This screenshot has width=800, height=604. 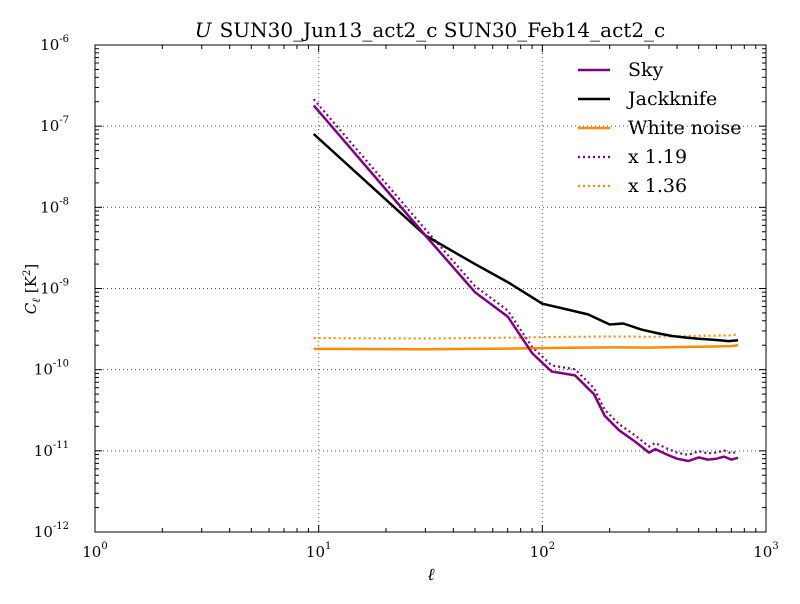 What do you see at coordinates (31, 284) in the screenshot?
I see `y-axis-label-unit: [K` at bounding box center [31, 284].